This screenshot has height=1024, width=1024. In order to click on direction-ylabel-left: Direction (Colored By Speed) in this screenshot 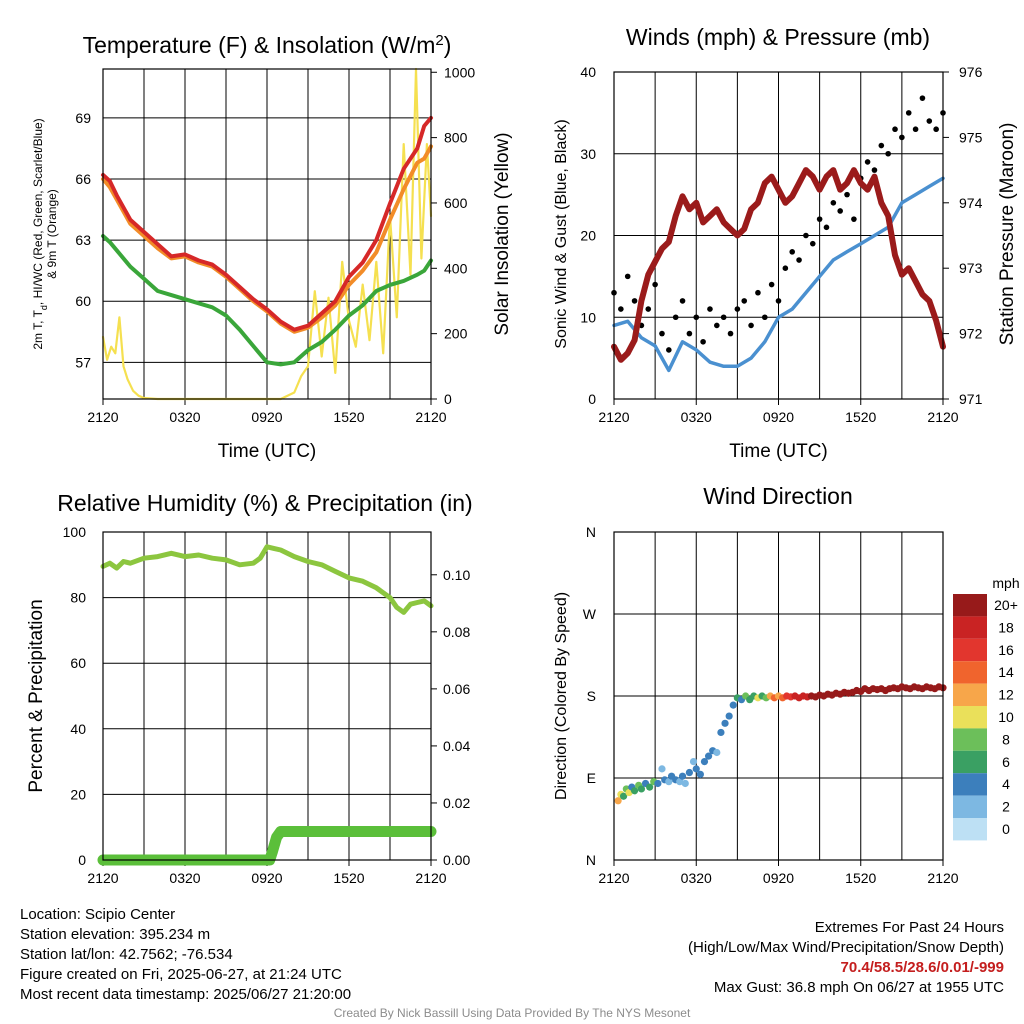, I will do `click(561, 696)`.